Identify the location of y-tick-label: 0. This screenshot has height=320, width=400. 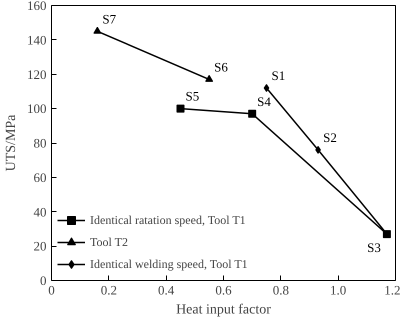
(43, 280).